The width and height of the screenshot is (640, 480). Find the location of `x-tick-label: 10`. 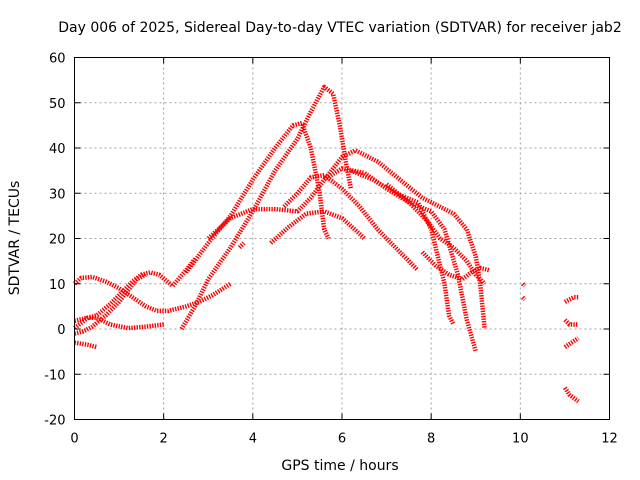

x-tick-label: 10 is located at coordinates (520, 439).